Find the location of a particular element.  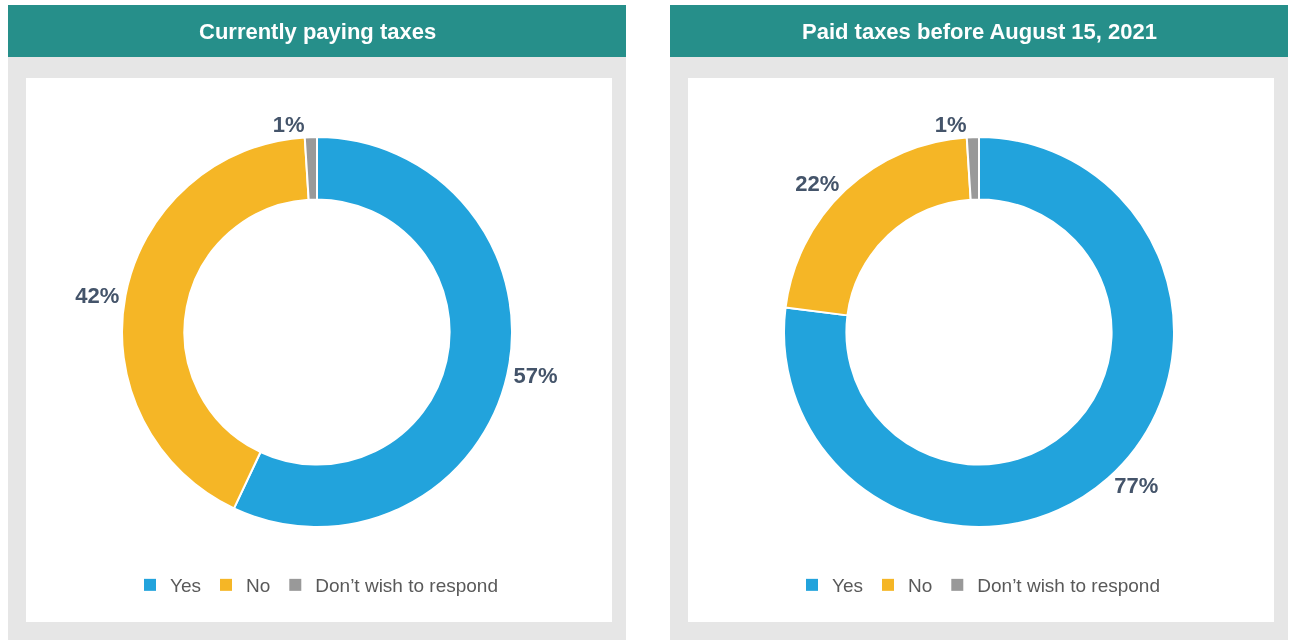

data-label: 22% is located at coordinates (817, 183).